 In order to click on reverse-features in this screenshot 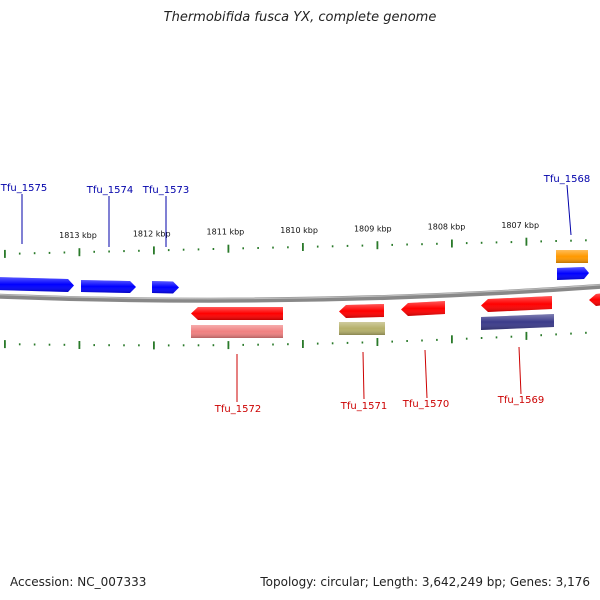, I will do `click(395, 315)`.